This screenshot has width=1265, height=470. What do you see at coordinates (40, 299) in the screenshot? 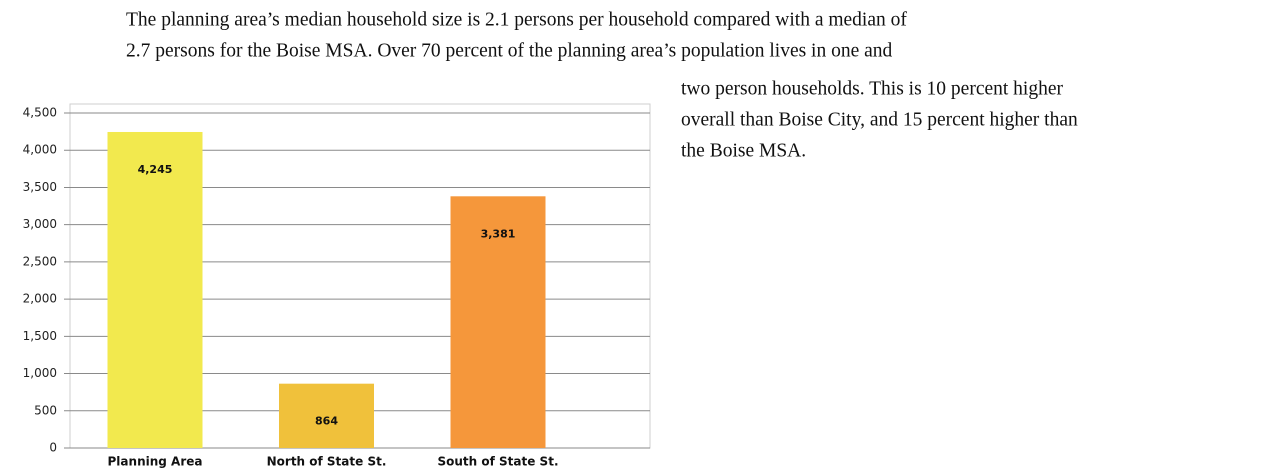
I see `y-tick-label: 2,000` at bounding box center [40, 299].